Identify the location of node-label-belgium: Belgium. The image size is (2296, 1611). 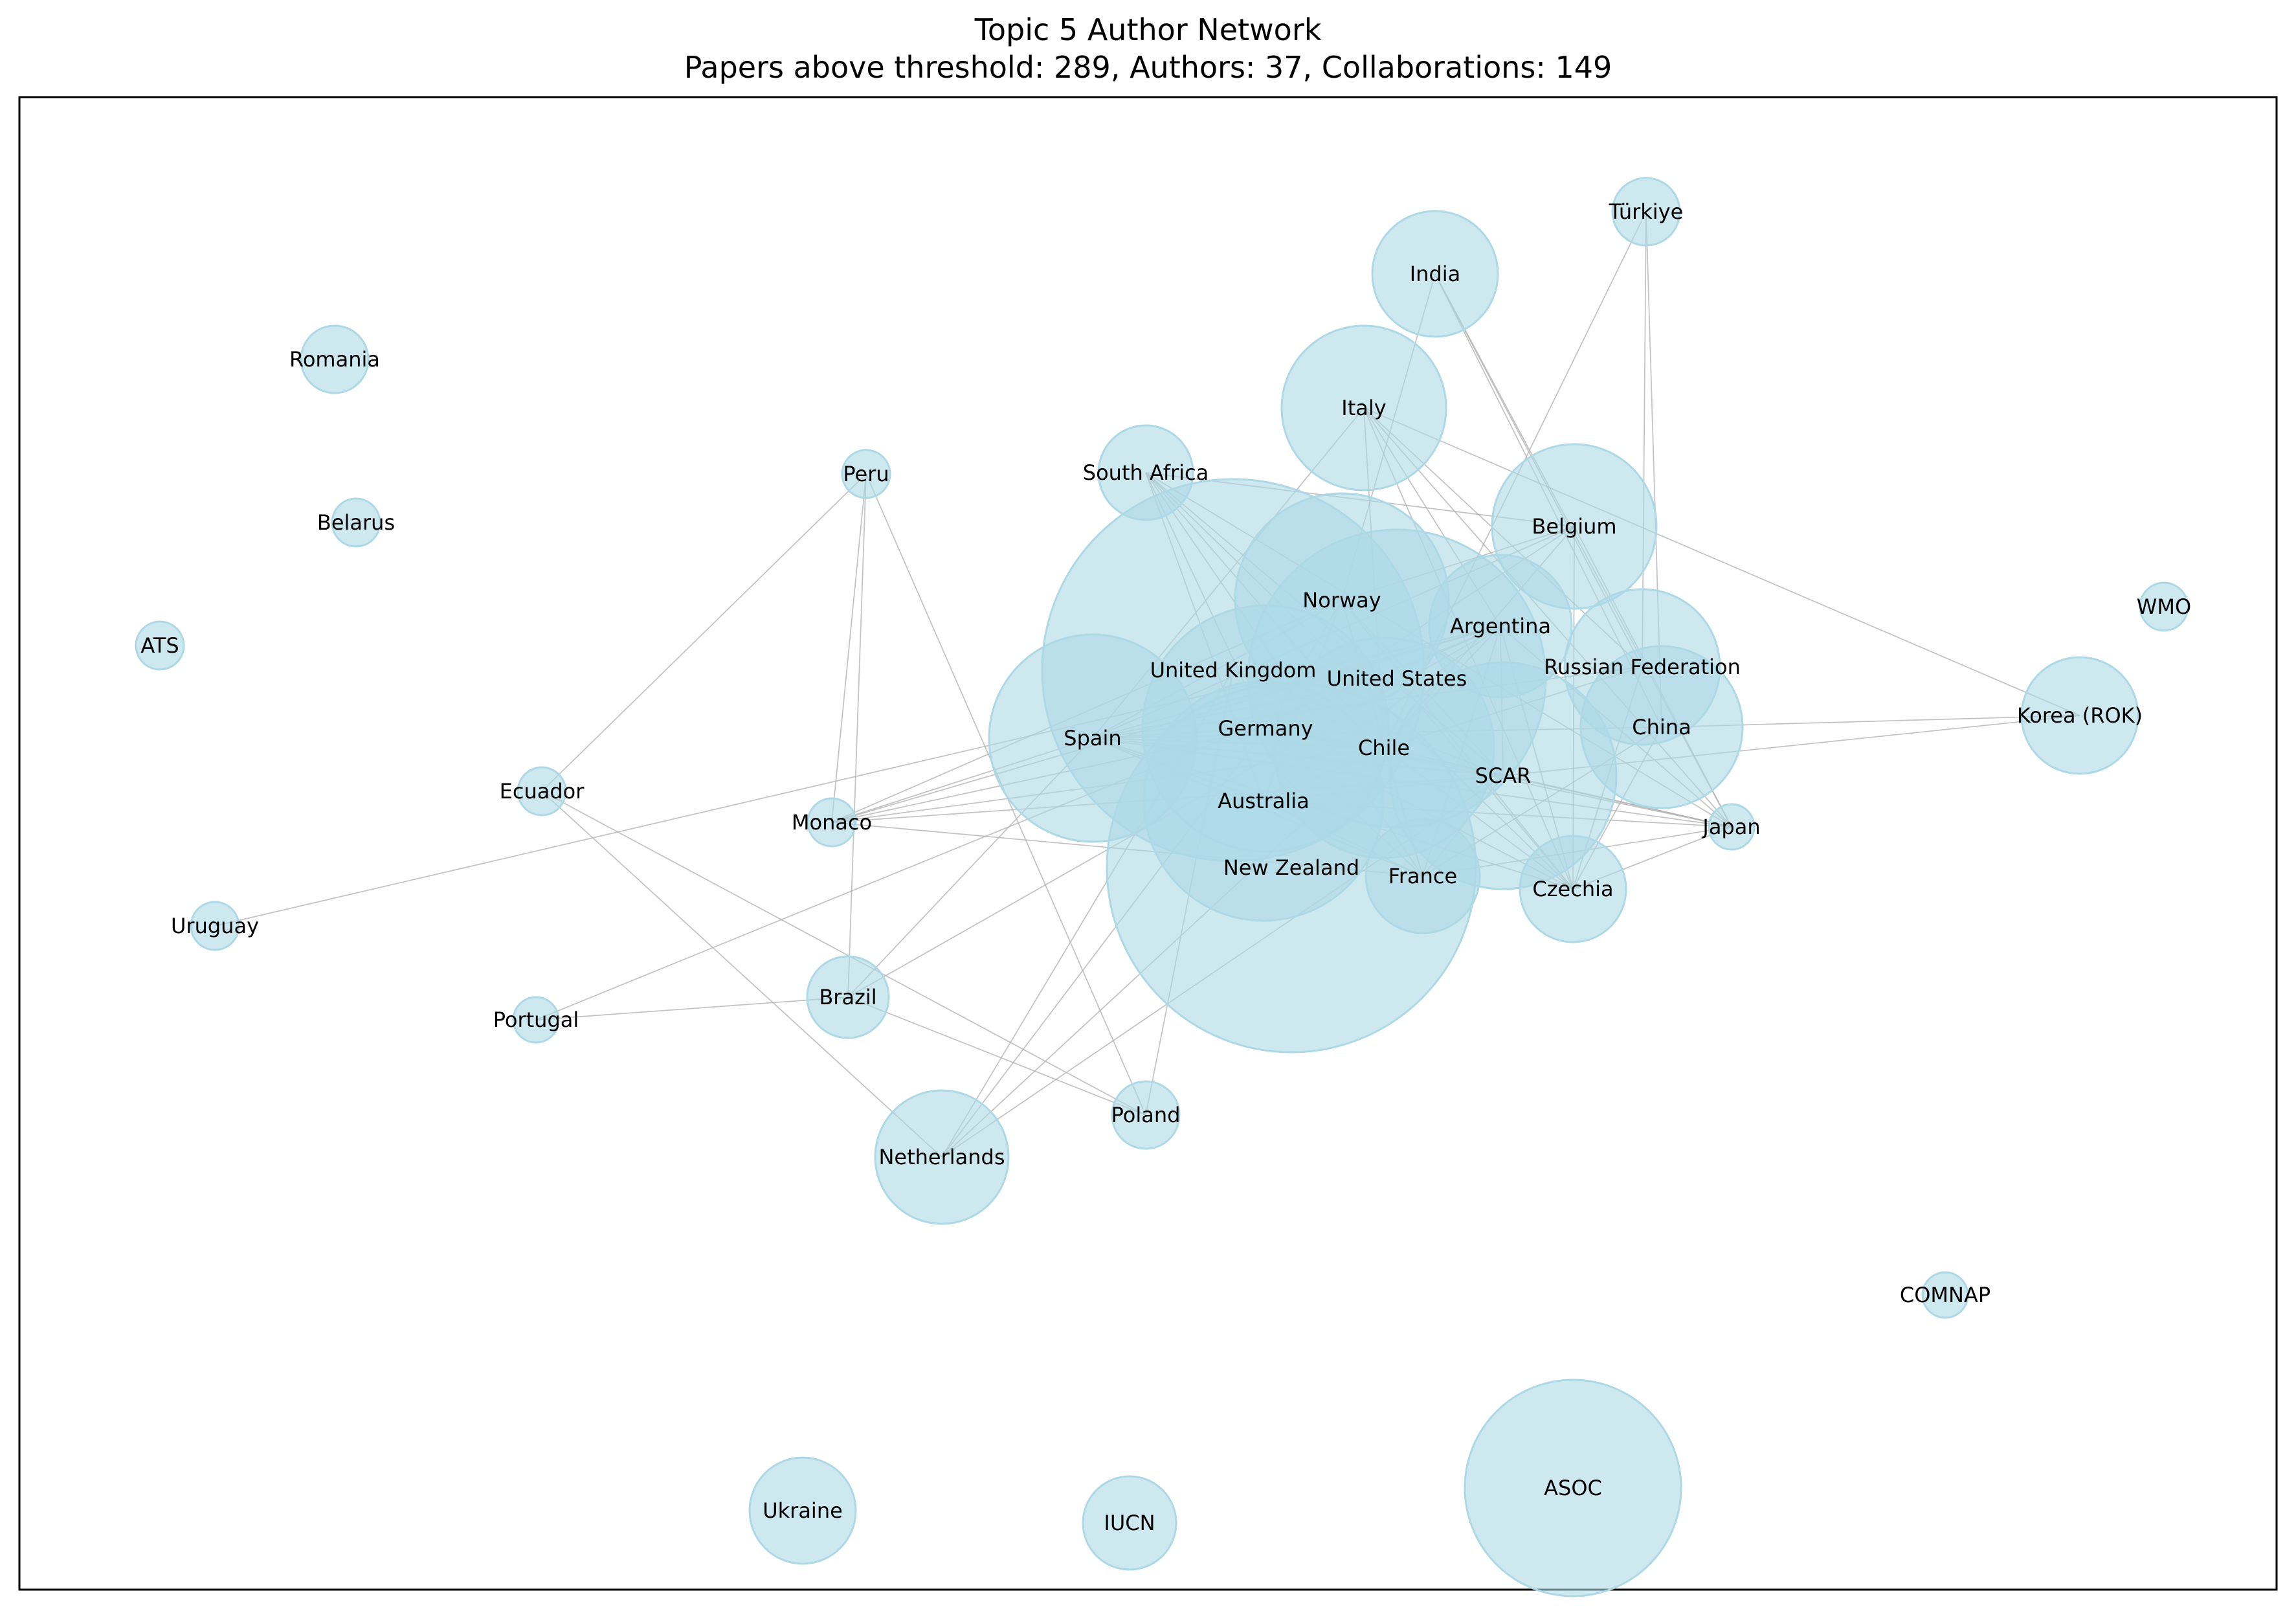
(1574, 526).